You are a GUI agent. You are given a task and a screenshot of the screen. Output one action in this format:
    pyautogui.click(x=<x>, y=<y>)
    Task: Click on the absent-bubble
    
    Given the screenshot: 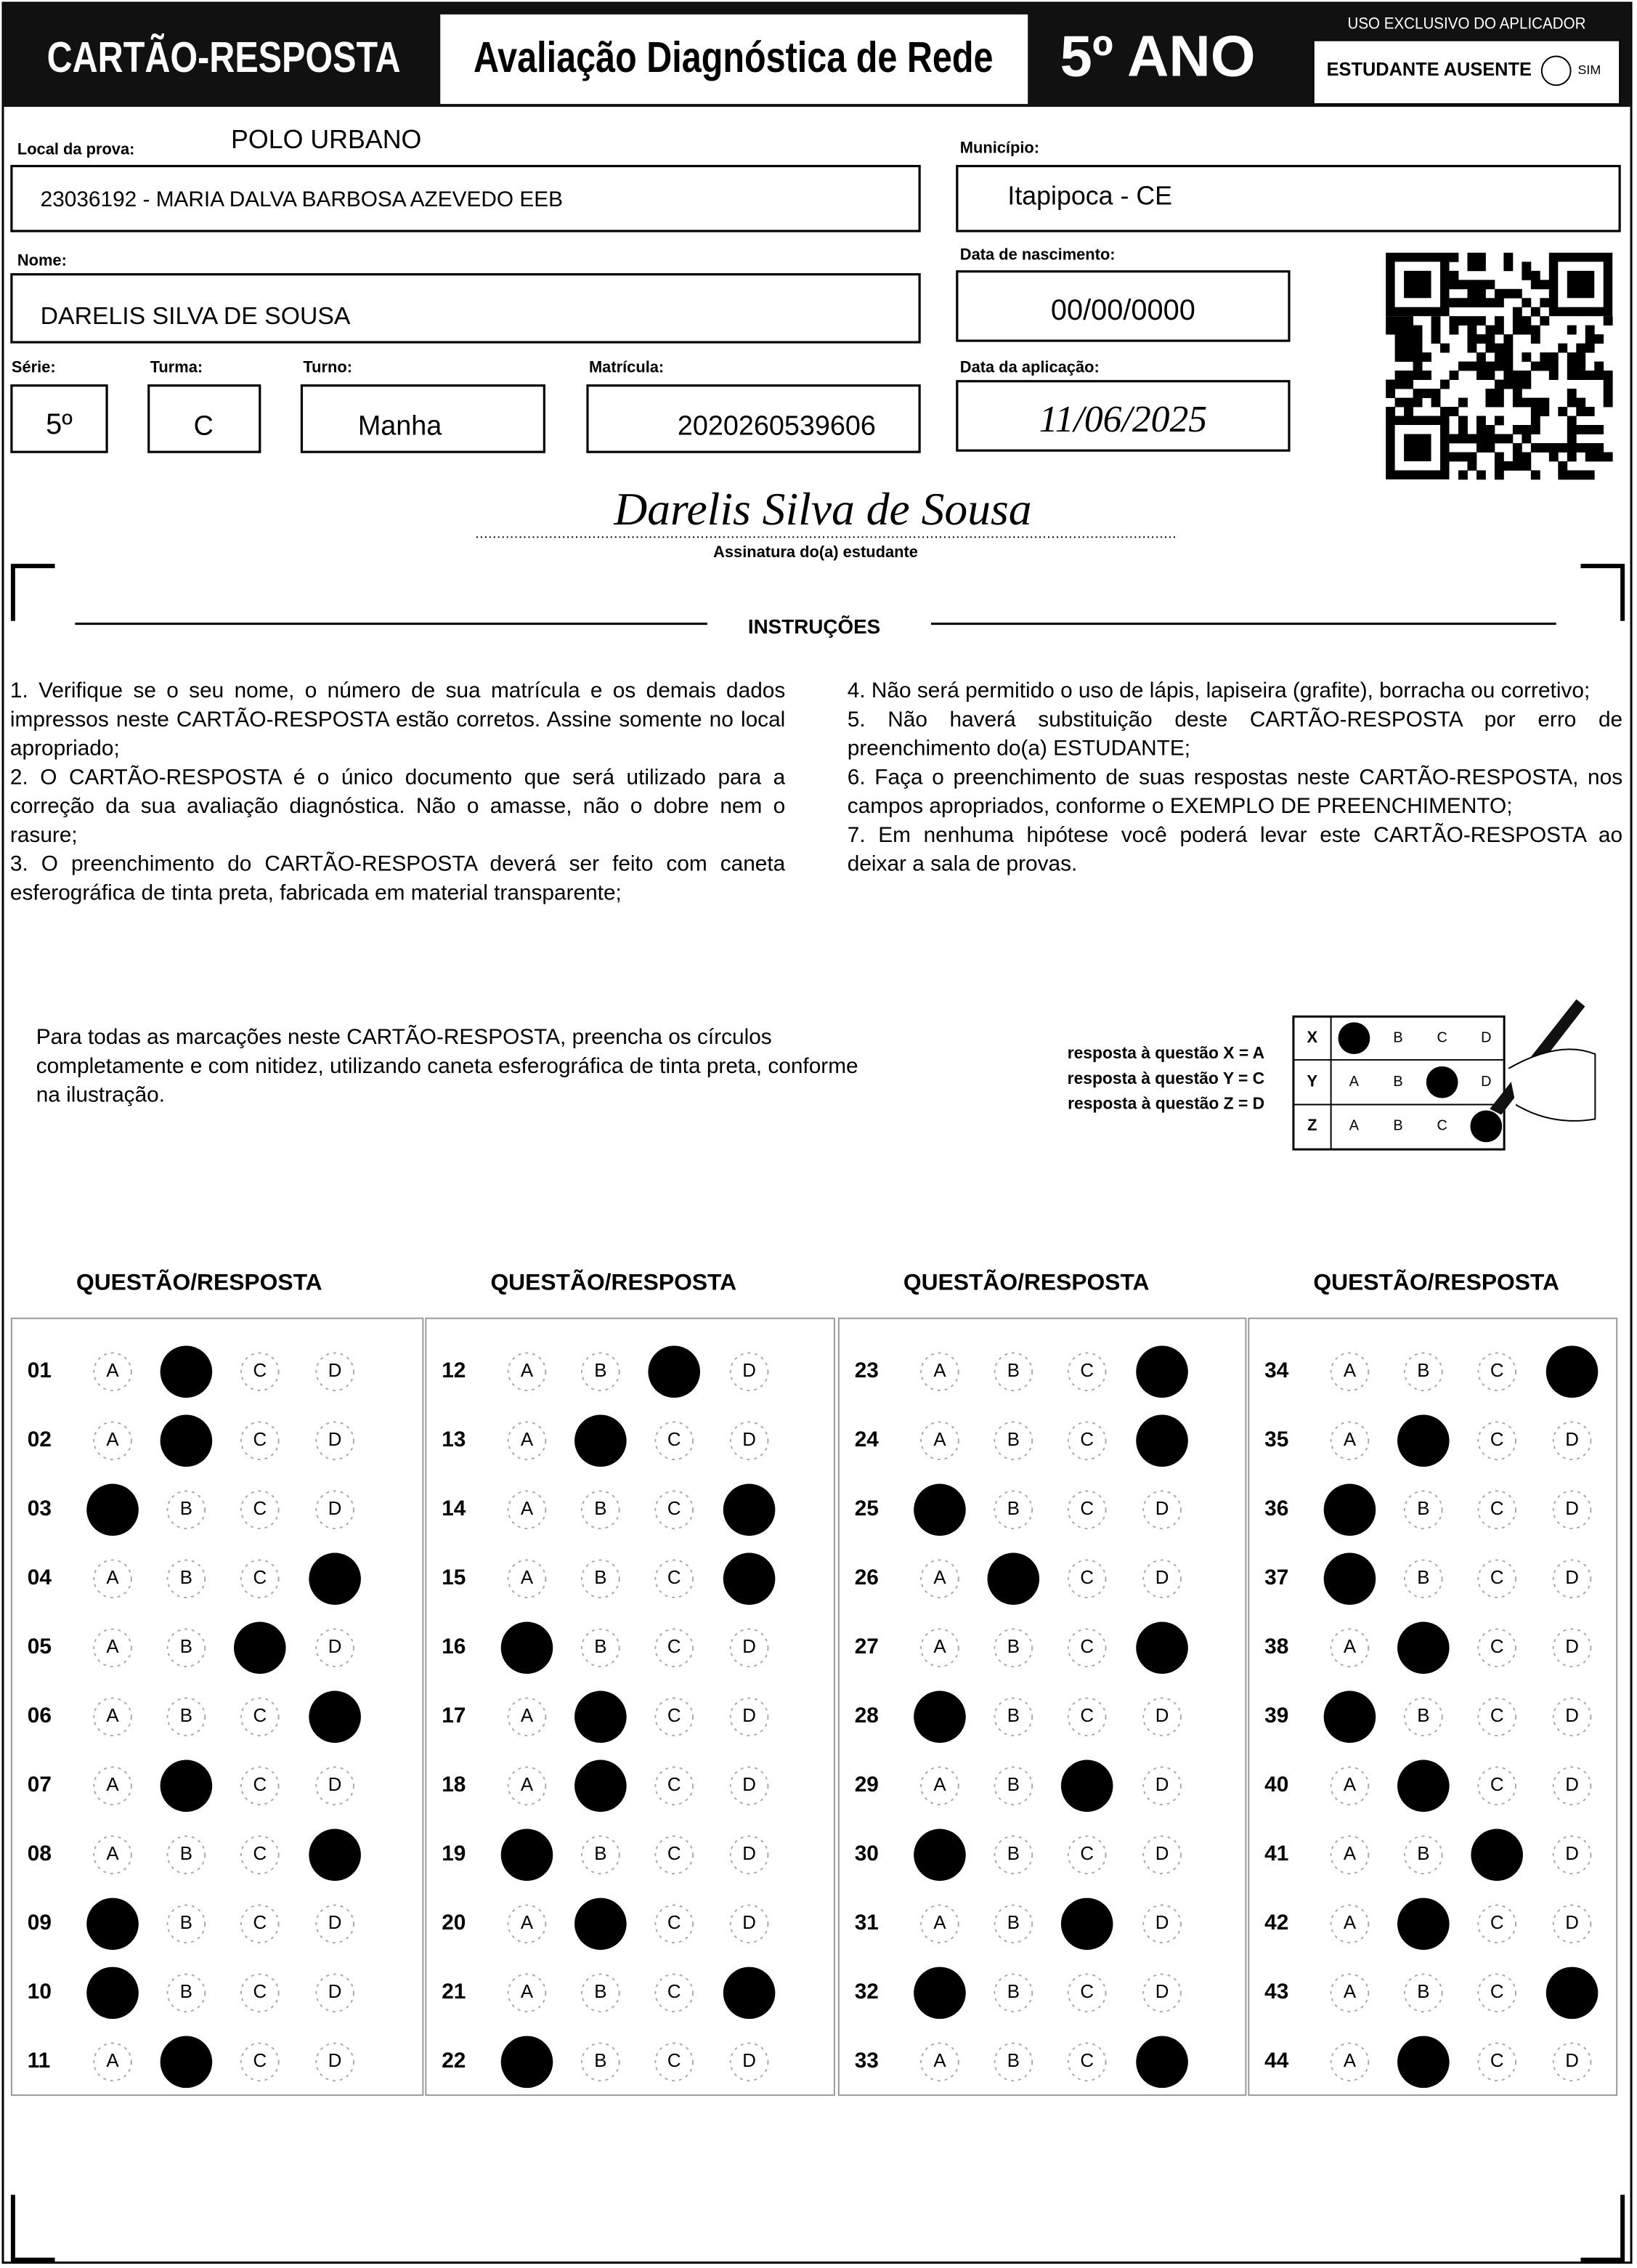 What is the action you would take?
    pyautogui.click(x=1556, y=70)
    